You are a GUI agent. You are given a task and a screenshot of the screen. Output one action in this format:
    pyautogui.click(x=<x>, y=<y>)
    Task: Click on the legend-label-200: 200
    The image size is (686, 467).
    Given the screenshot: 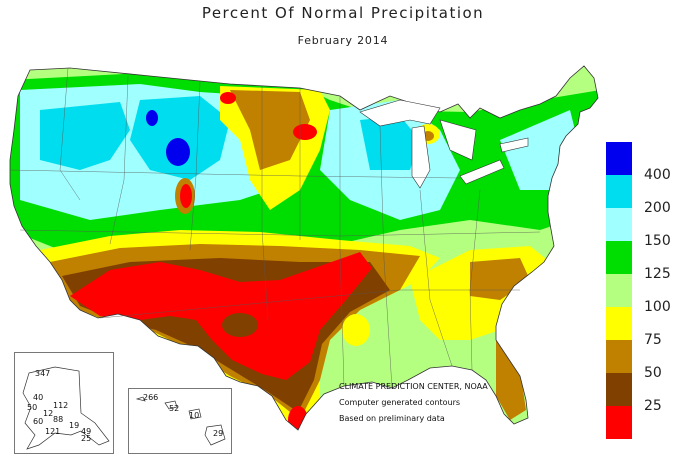 What is the action you would take?
    pyautogui.click(x=657, y=208)
    